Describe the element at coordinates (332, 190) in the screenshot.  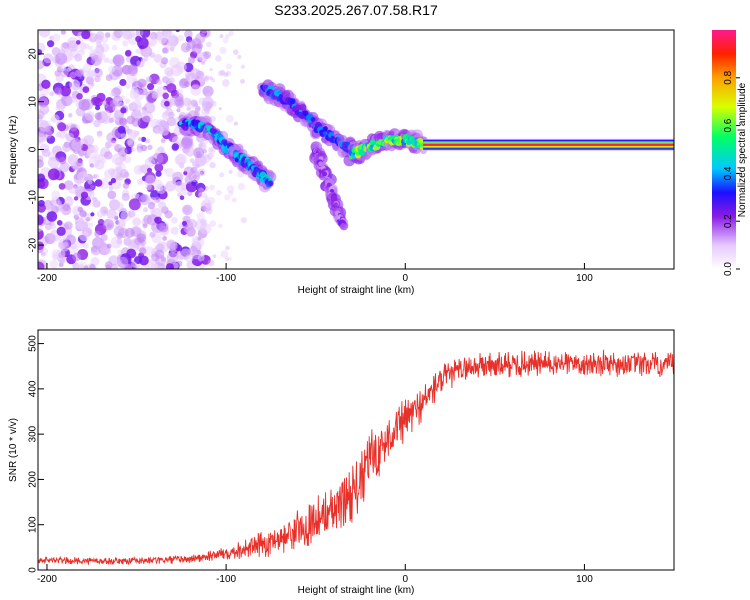
I see `heatmap-descending-tail` at that location.